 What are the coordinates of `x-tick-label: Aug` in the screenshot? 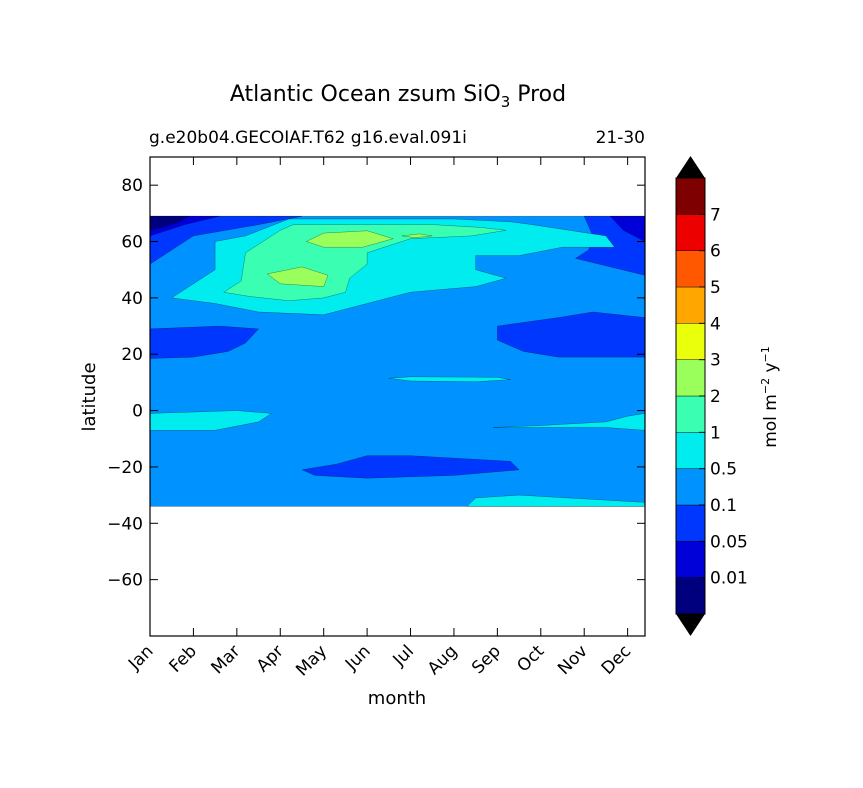 It's located at (443, 660).